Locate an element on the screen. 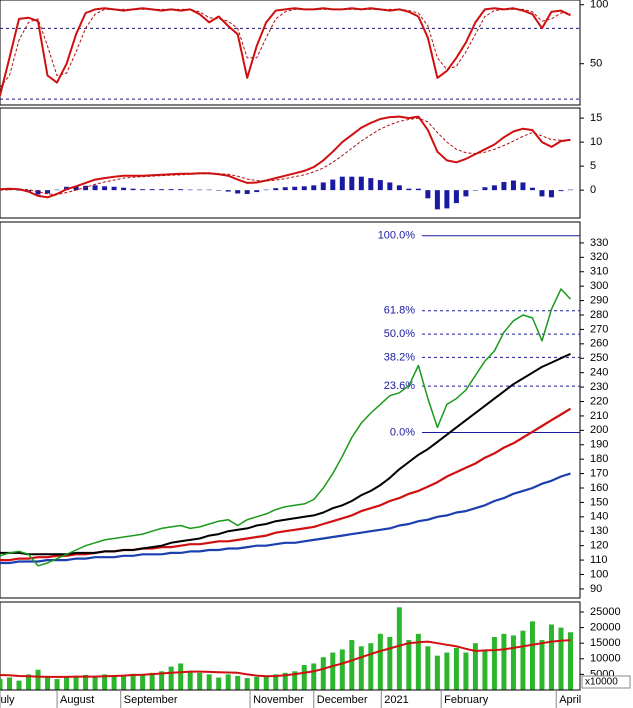 This screenshot has height=708, width=633. x-tick-label: 2021 is located at coordinates (396, 700).